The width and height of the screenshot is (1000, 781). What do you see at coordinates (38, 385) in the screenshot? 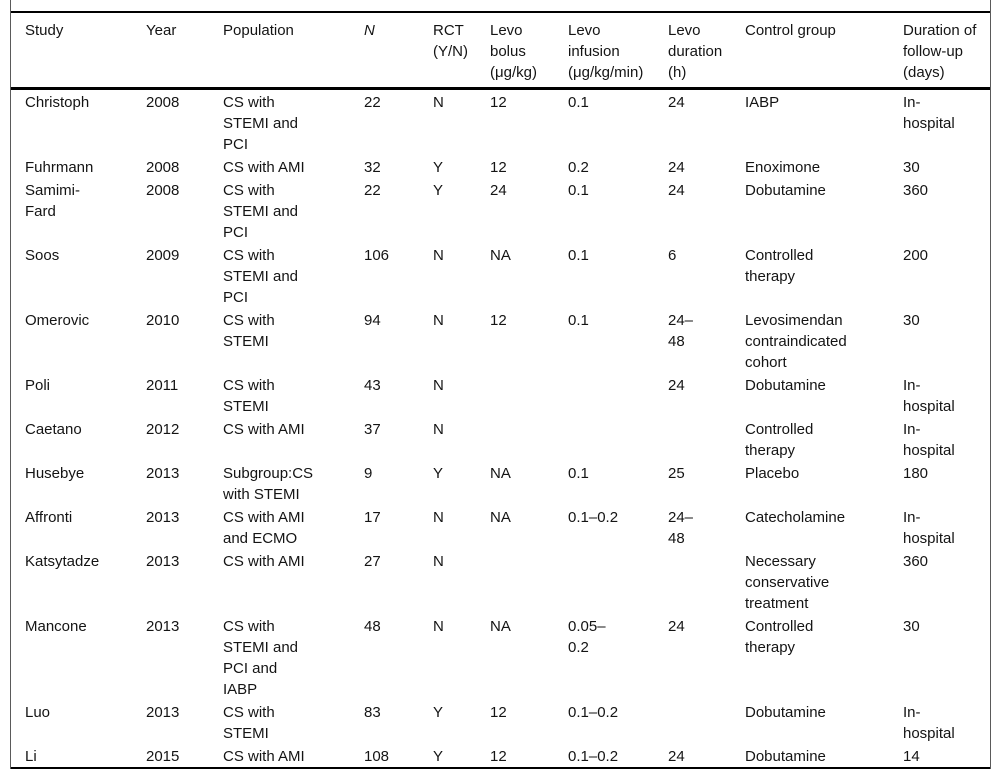
I see `cell-study: Poli` at bounding box center [38, 385].